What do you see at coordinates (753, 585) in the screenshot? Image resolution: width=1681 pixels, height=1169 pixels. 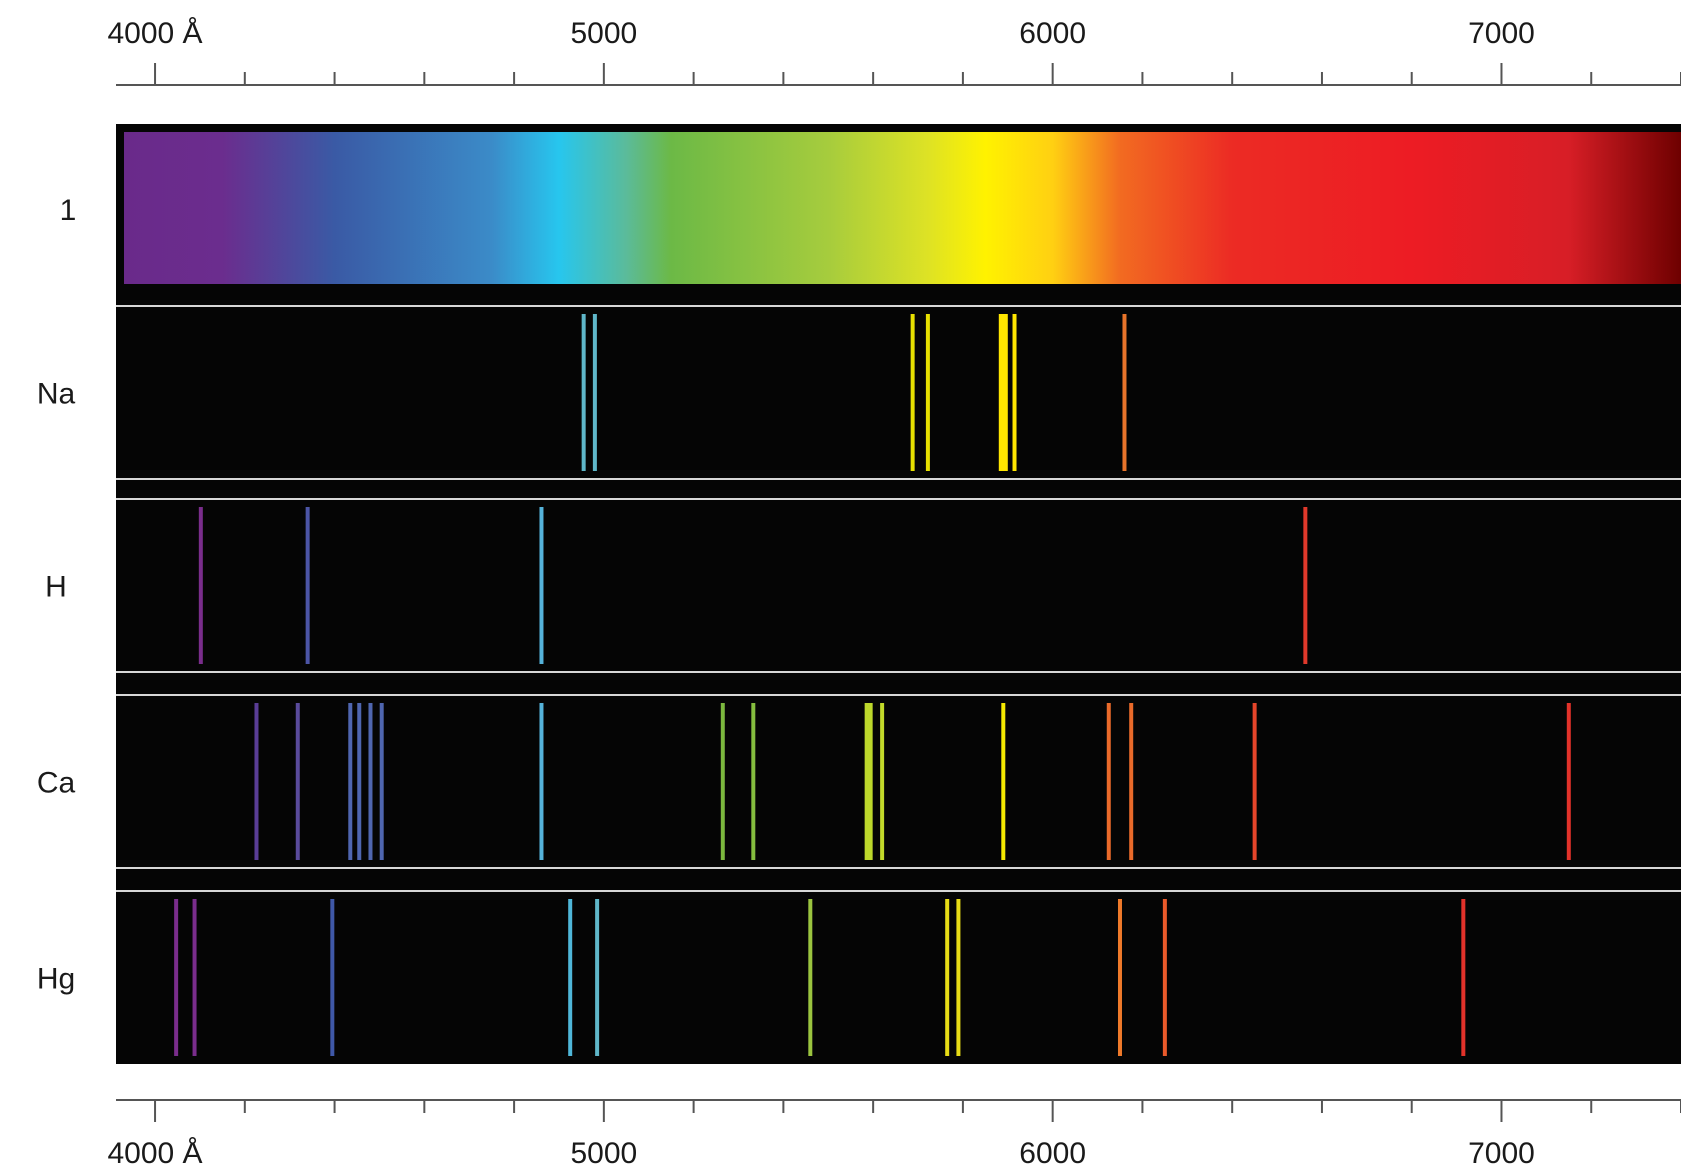 I see `spectrum-h` at bounding box center [753, 585].